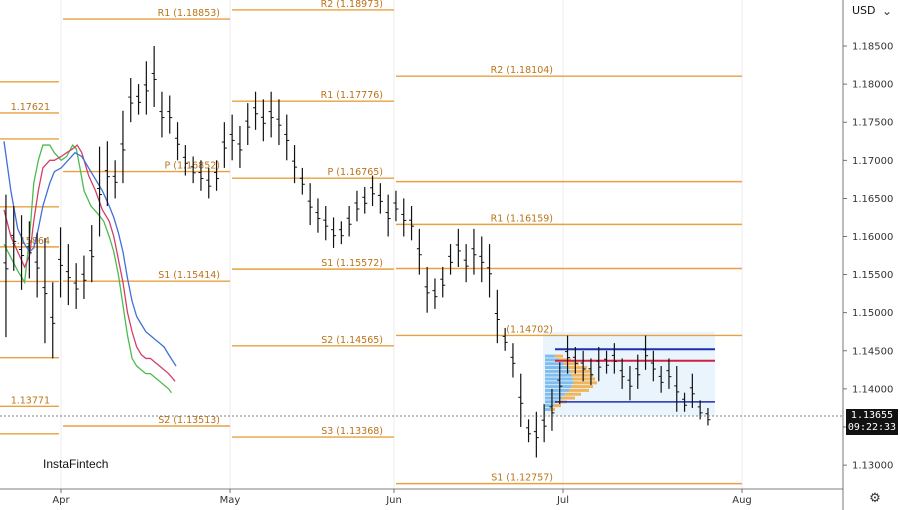 This screenshot has width=900, height=510. I want to click on x-tick-label: Apr, so click(61, 500).